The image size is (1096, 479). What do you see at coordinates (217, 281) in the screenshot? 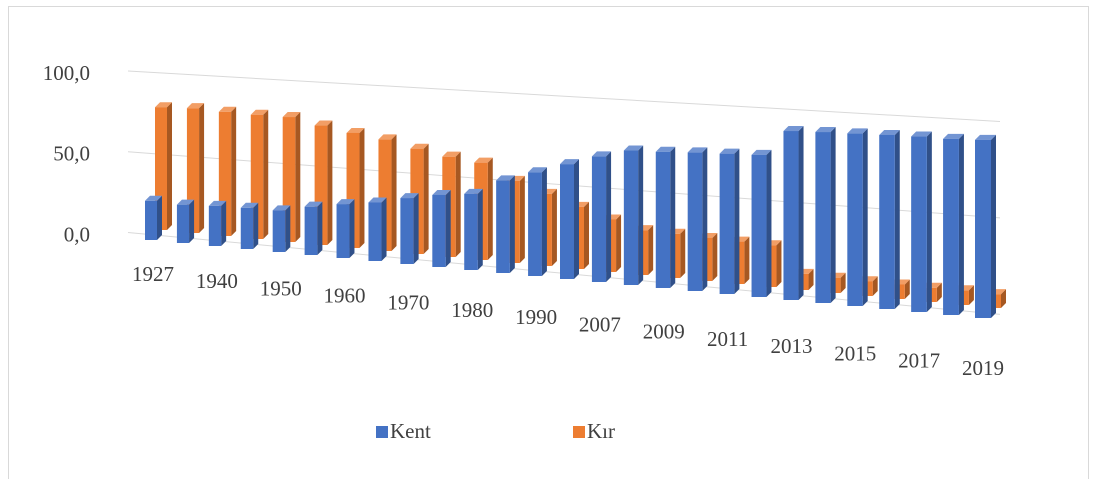
I see `x-tick-label: 1940` at bounding box center [217, 281].